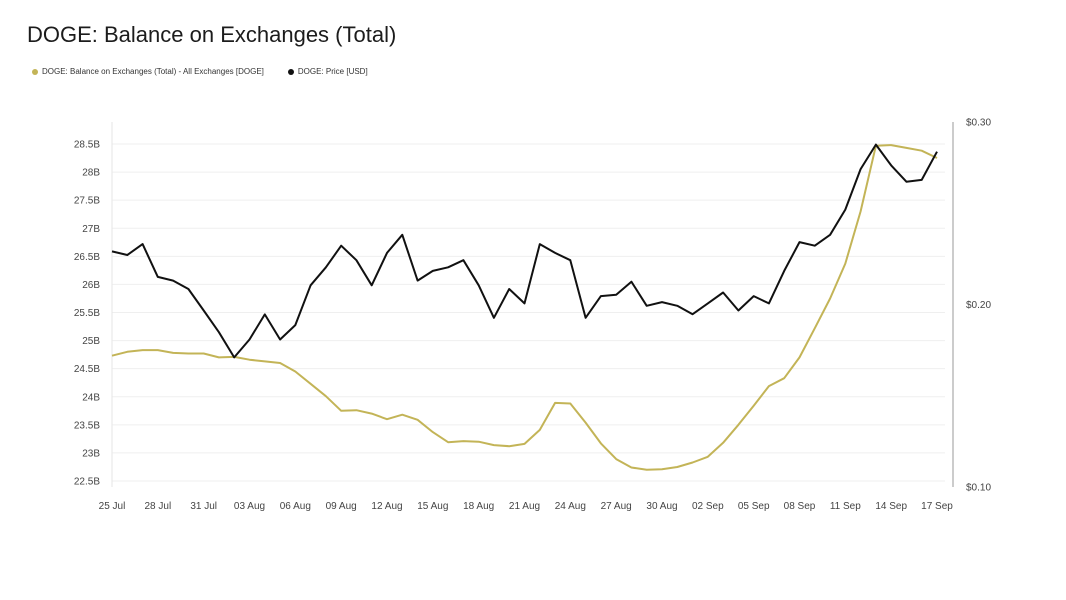  Describe the element at coordinates (91, 173) in the screenshot. I see `y-left-tick-label: 28B` at that location.